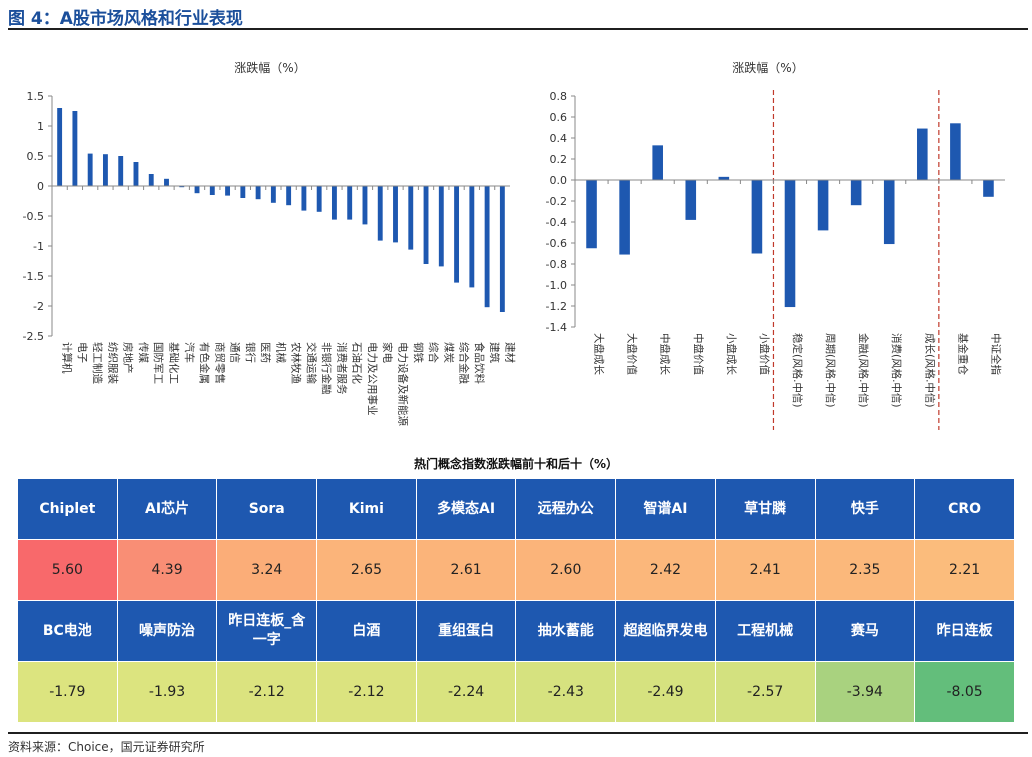 The width and height of the screenshot is (1032, 757). What do you see at coordinates (311, 363) in the screenshot?
I see `x-tick-label: 交通运输` at bounding box center [311, 363].